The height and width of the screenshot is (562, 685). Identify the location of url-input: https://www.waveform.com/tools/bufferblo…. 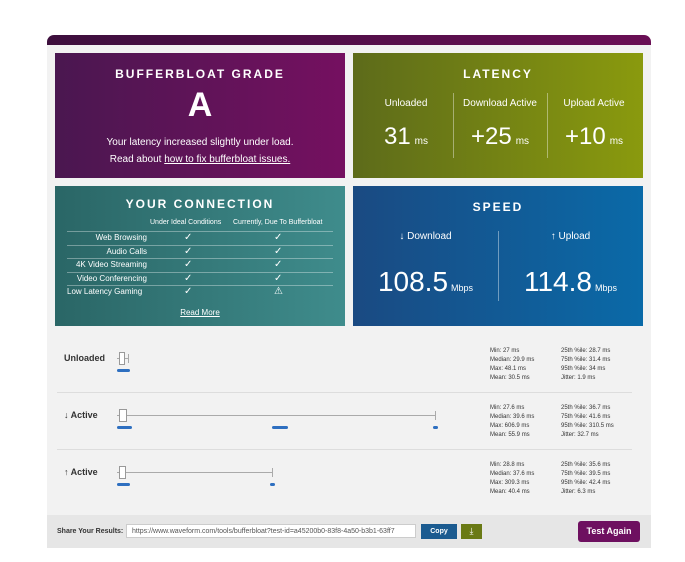
(271, 531).